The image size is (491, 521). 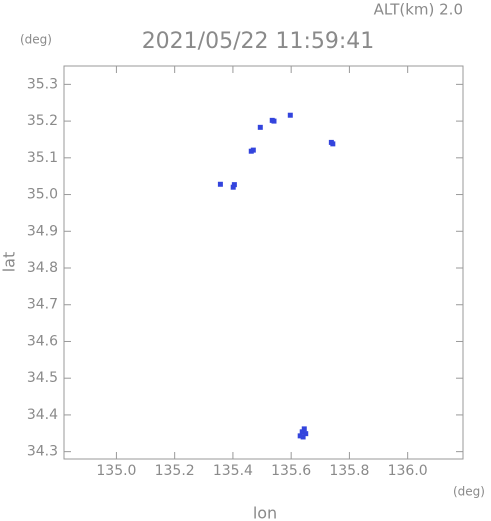 I want to click on x-axis-label: lon, so click(x=265, y=512).